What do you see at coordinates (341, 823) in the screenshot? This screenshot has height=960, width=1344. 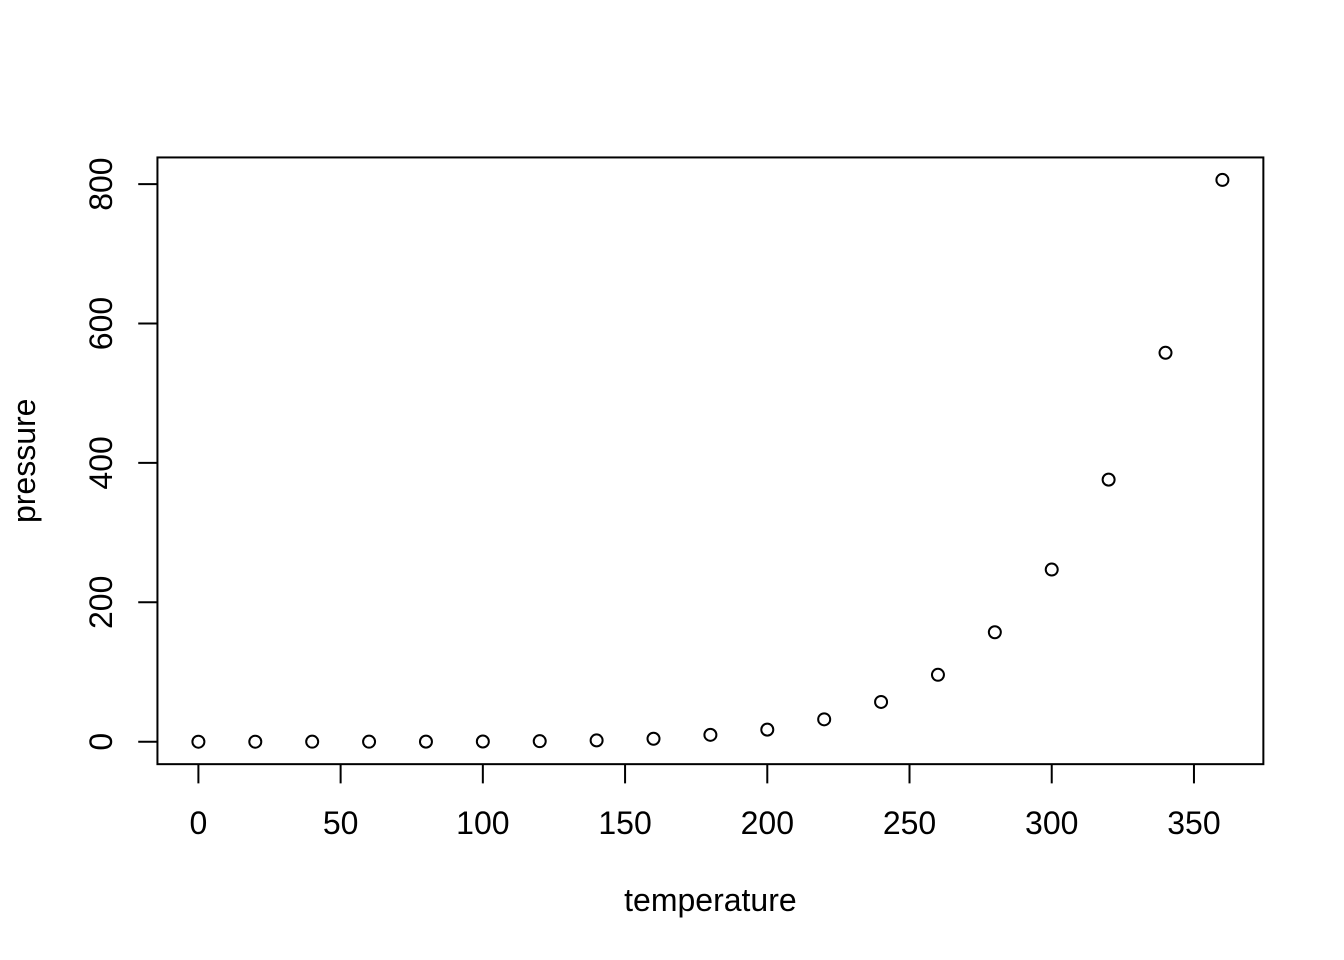 I see `svg-text: 50` at bounding box center [341, 823].